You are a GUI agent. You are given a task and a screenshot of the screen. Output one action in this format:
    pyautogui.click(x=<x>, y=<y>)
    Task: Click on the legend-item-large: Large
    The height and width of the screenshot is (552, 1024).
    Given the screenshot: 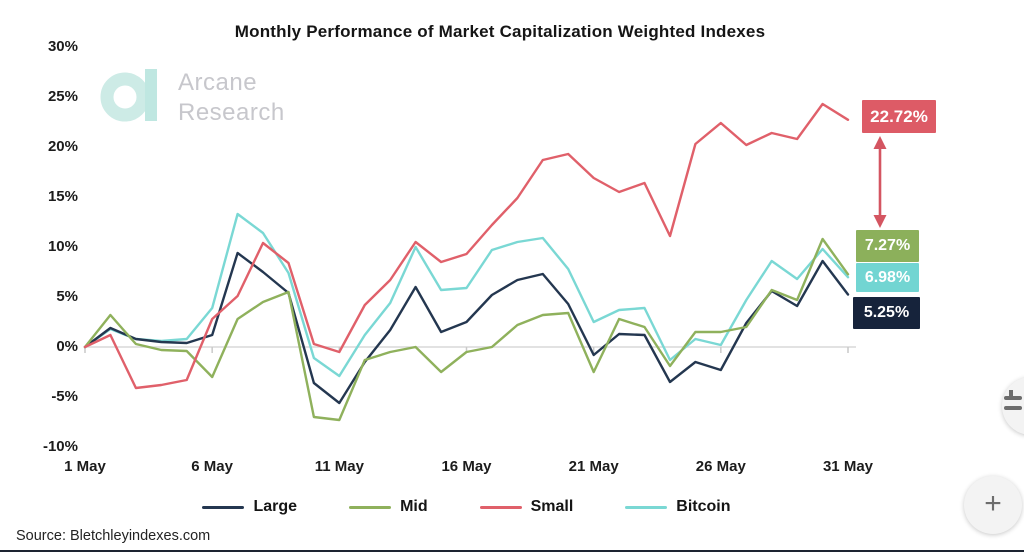 What is the action you would take?
    pyautogui.click(x=249, y=507)
    